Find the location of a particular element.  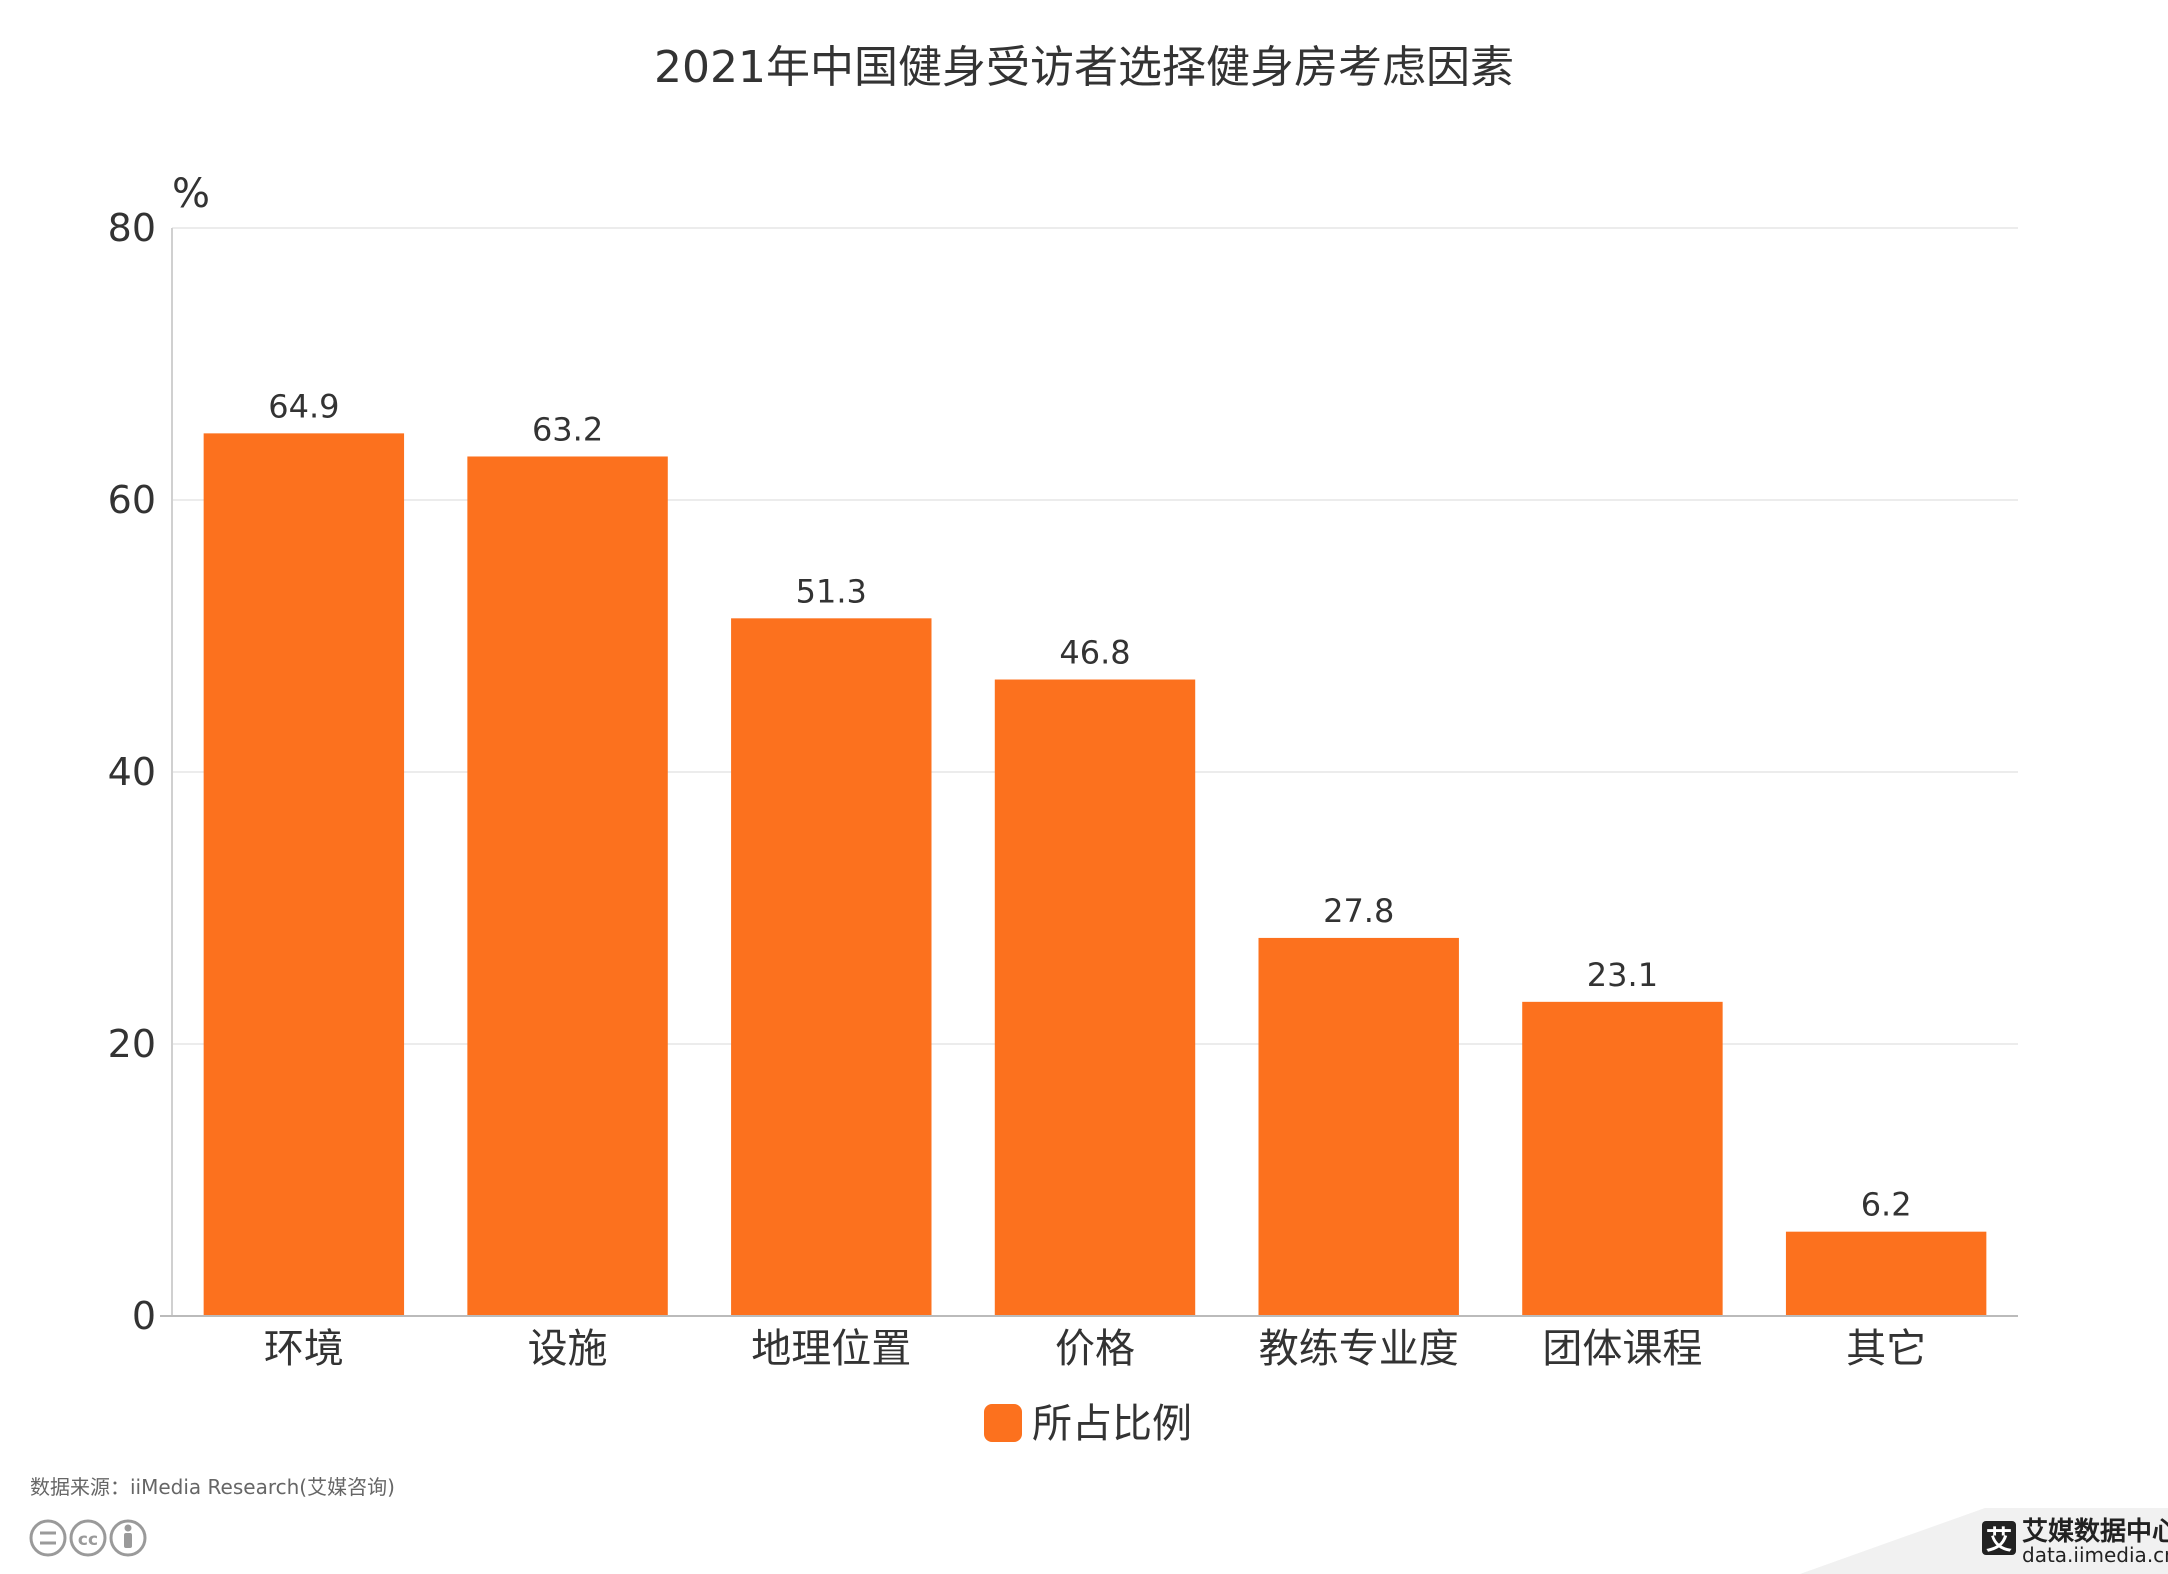

data-label: 64.9 is located at coordinates (303, 406).